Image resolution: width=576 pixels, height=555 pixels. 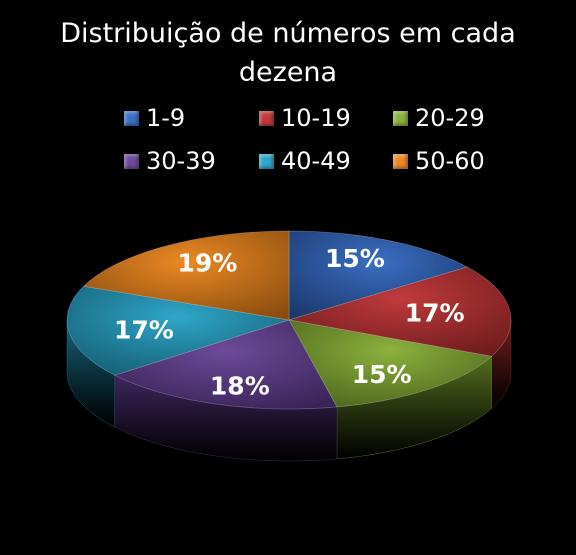 I want to click on legend-label-30-39: 30-39, so click(x=181, y=161).